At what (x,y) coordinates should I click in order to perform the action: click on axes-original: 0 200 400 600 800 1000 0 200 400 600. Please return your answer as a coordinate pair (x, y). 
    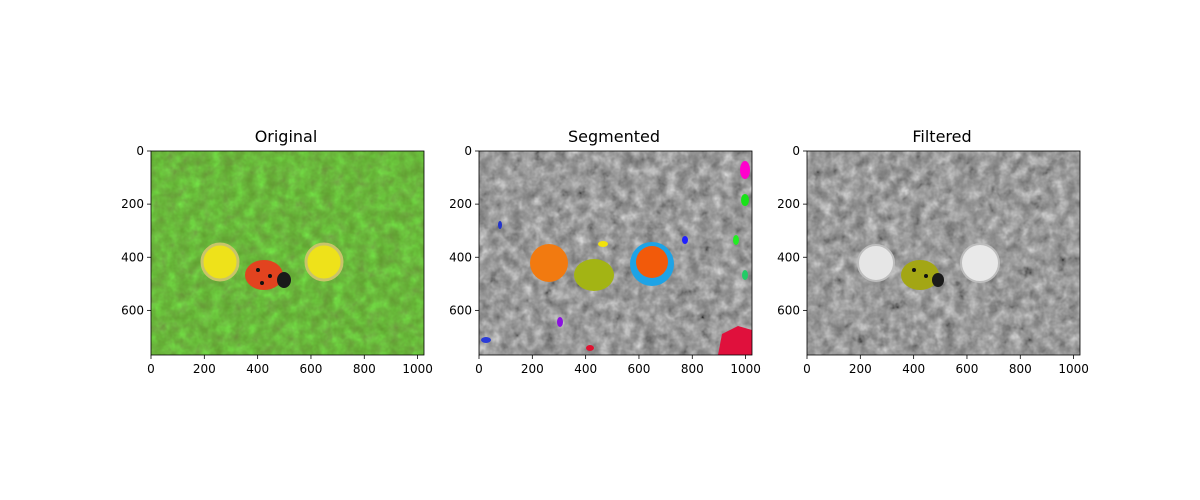
    Looking at the image, I should click on (277, 260).